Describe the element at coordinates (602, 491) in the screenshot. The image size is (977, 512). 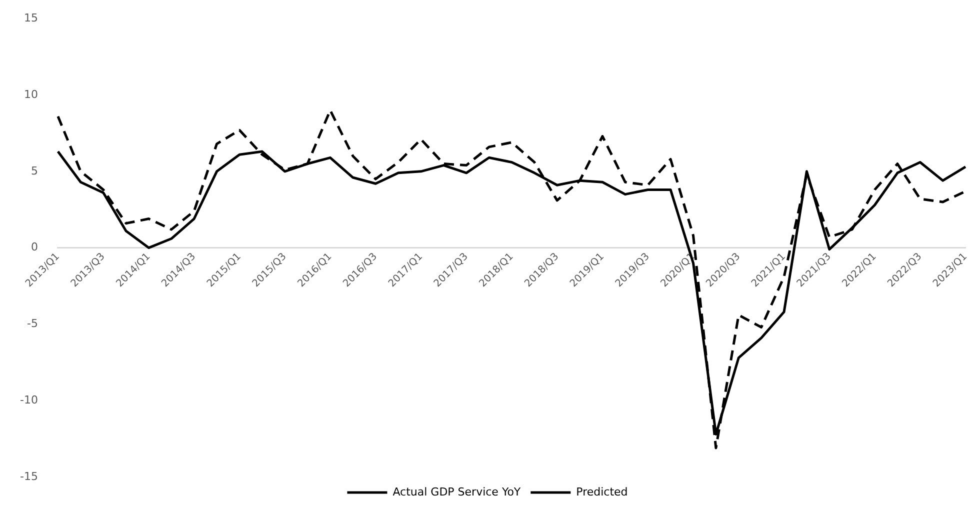
I see `legend-label: Predicted` at that location.